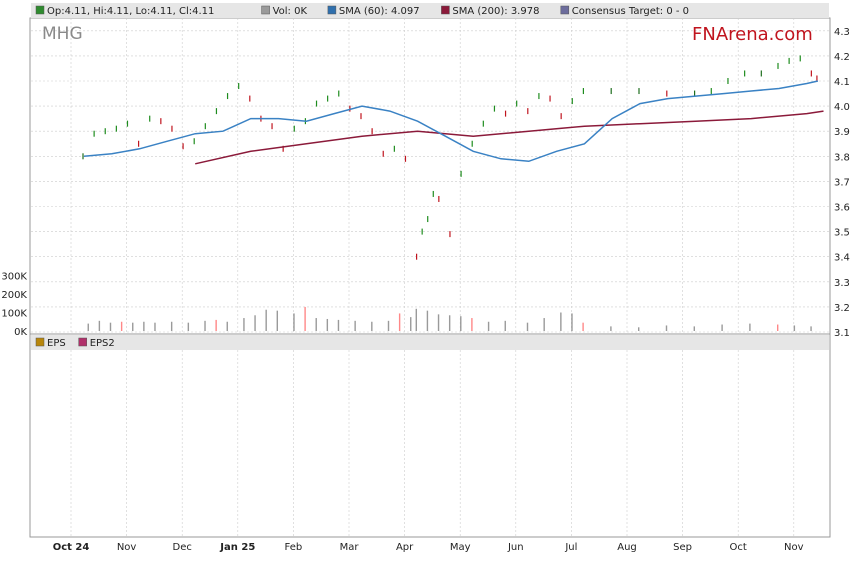  What do you see at coordinates (842, 233) in the screenshot?
I see `price-tick-label: 3.5` at bounding box center [842, 233].